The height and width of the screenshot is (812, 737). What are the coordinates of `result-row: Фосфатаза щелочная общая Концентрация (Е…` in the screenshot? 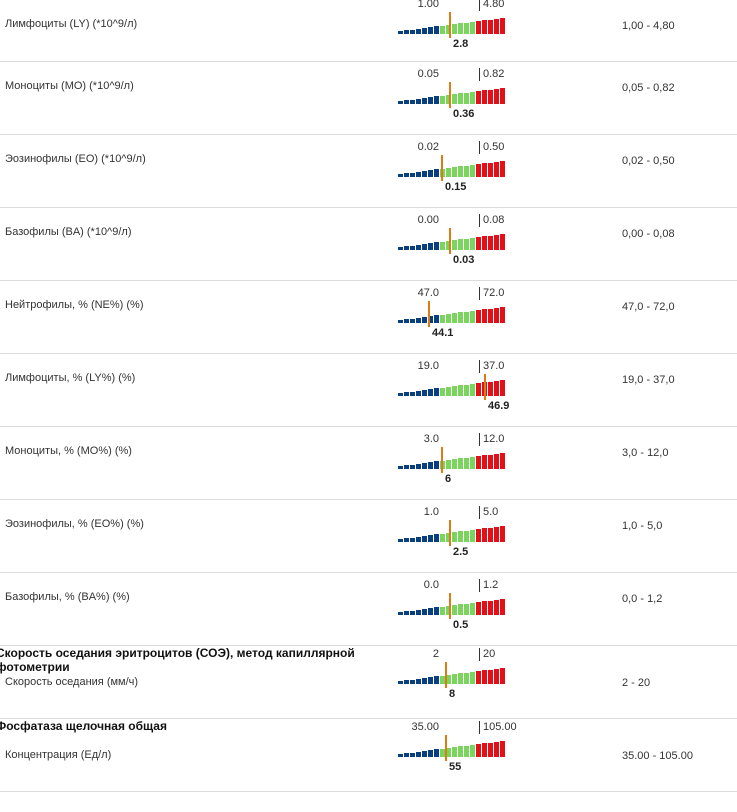 It's located at (368, 755).